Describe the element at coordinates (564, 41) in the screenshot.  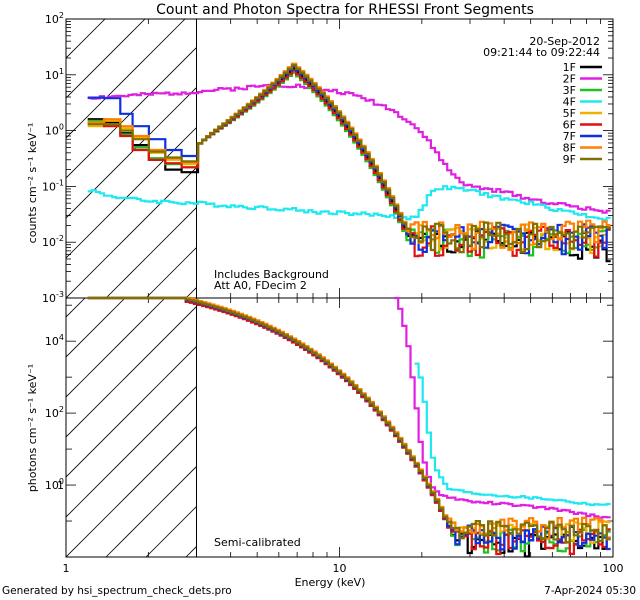
I see `date-label: 20-Sep-2012` at that location.